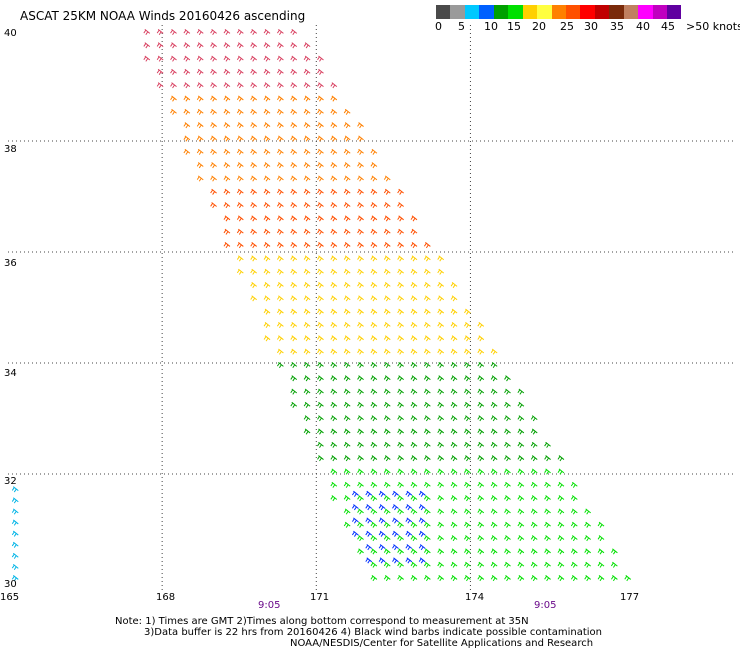 This screenshot has height=650, width=740. Describe the element at coordinates (461, 26) in the screenshot. I see `legend-label: 5` at that location.